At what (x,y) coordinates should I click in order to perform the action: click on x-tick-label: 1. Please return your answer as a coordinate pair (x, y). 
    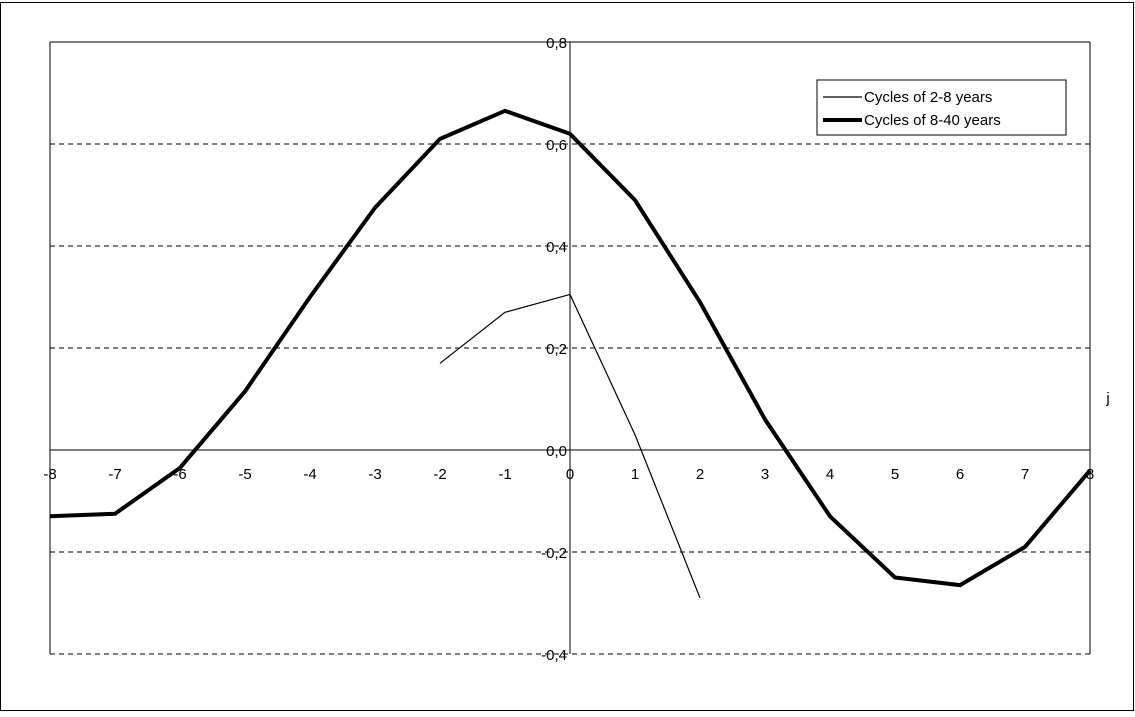
    Looking at the image, I should click on (635, 474).